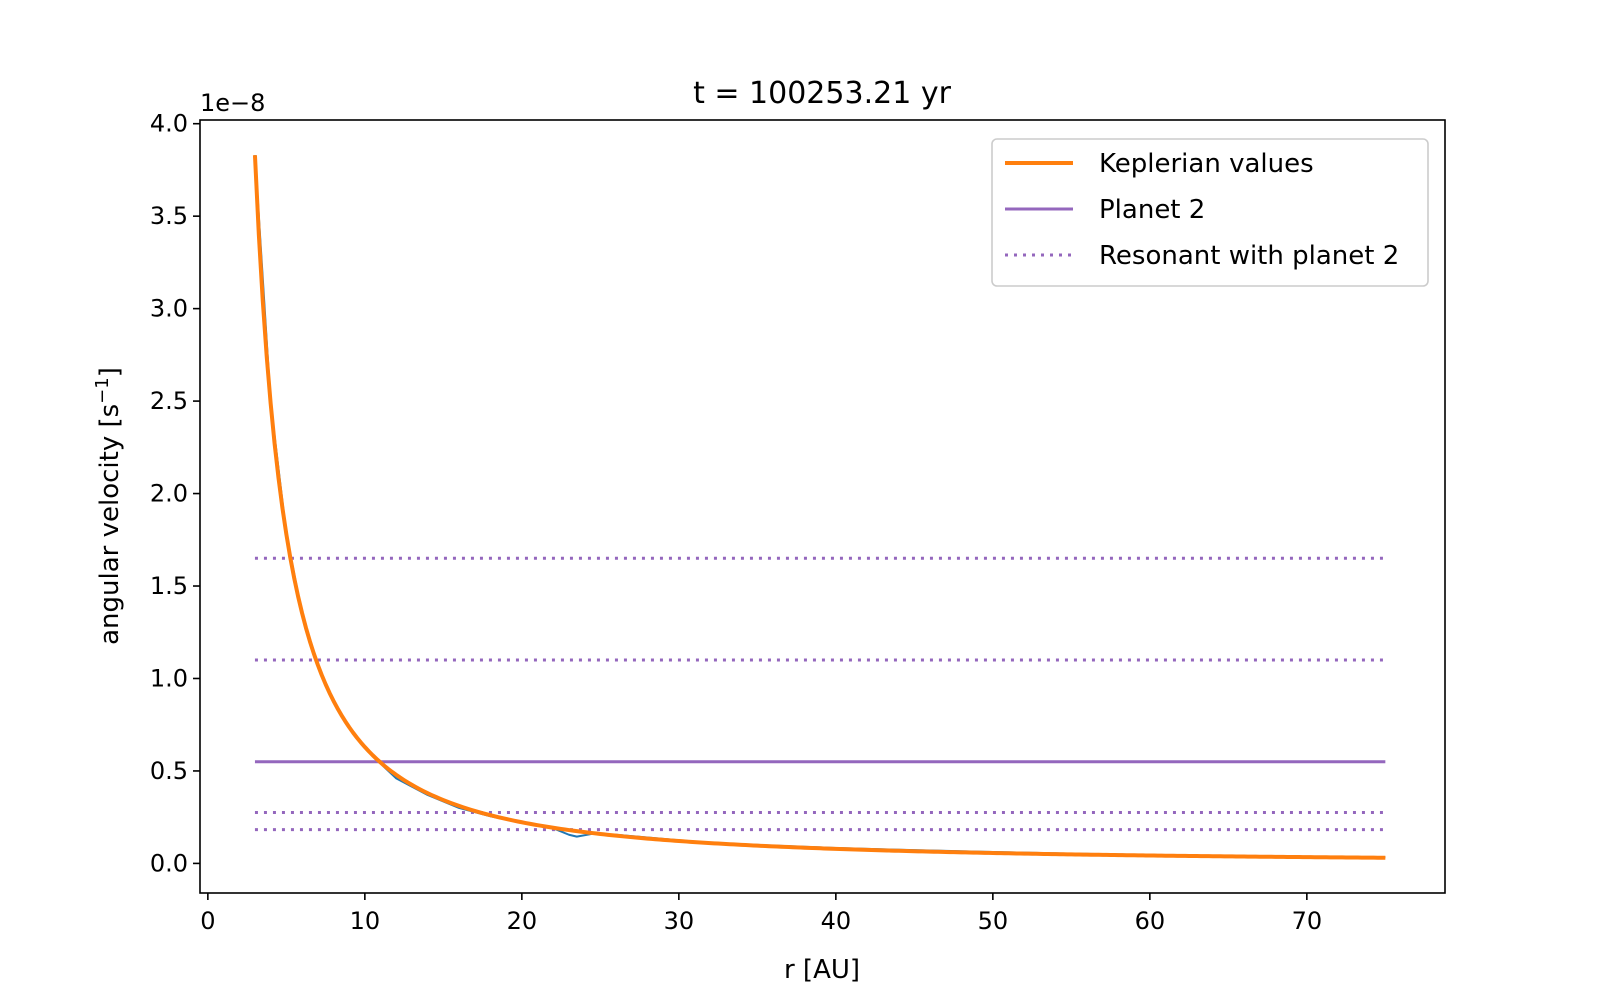 The image size is (1600, 1000). Describe the element at coordinates (169, 494) in the screenshot. I see `y-tick-label: 2.0` at that location.